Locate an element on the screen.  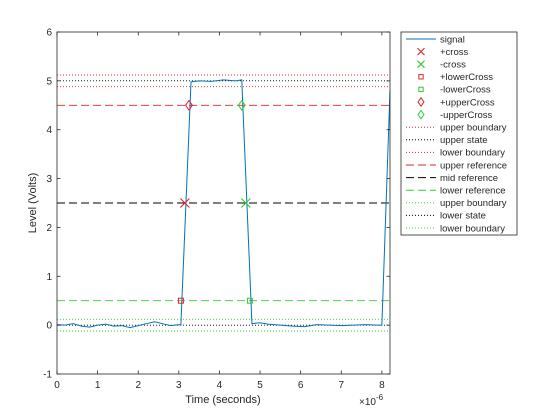
marker-plusminus-lowercross is located at coordinates (180, 300).